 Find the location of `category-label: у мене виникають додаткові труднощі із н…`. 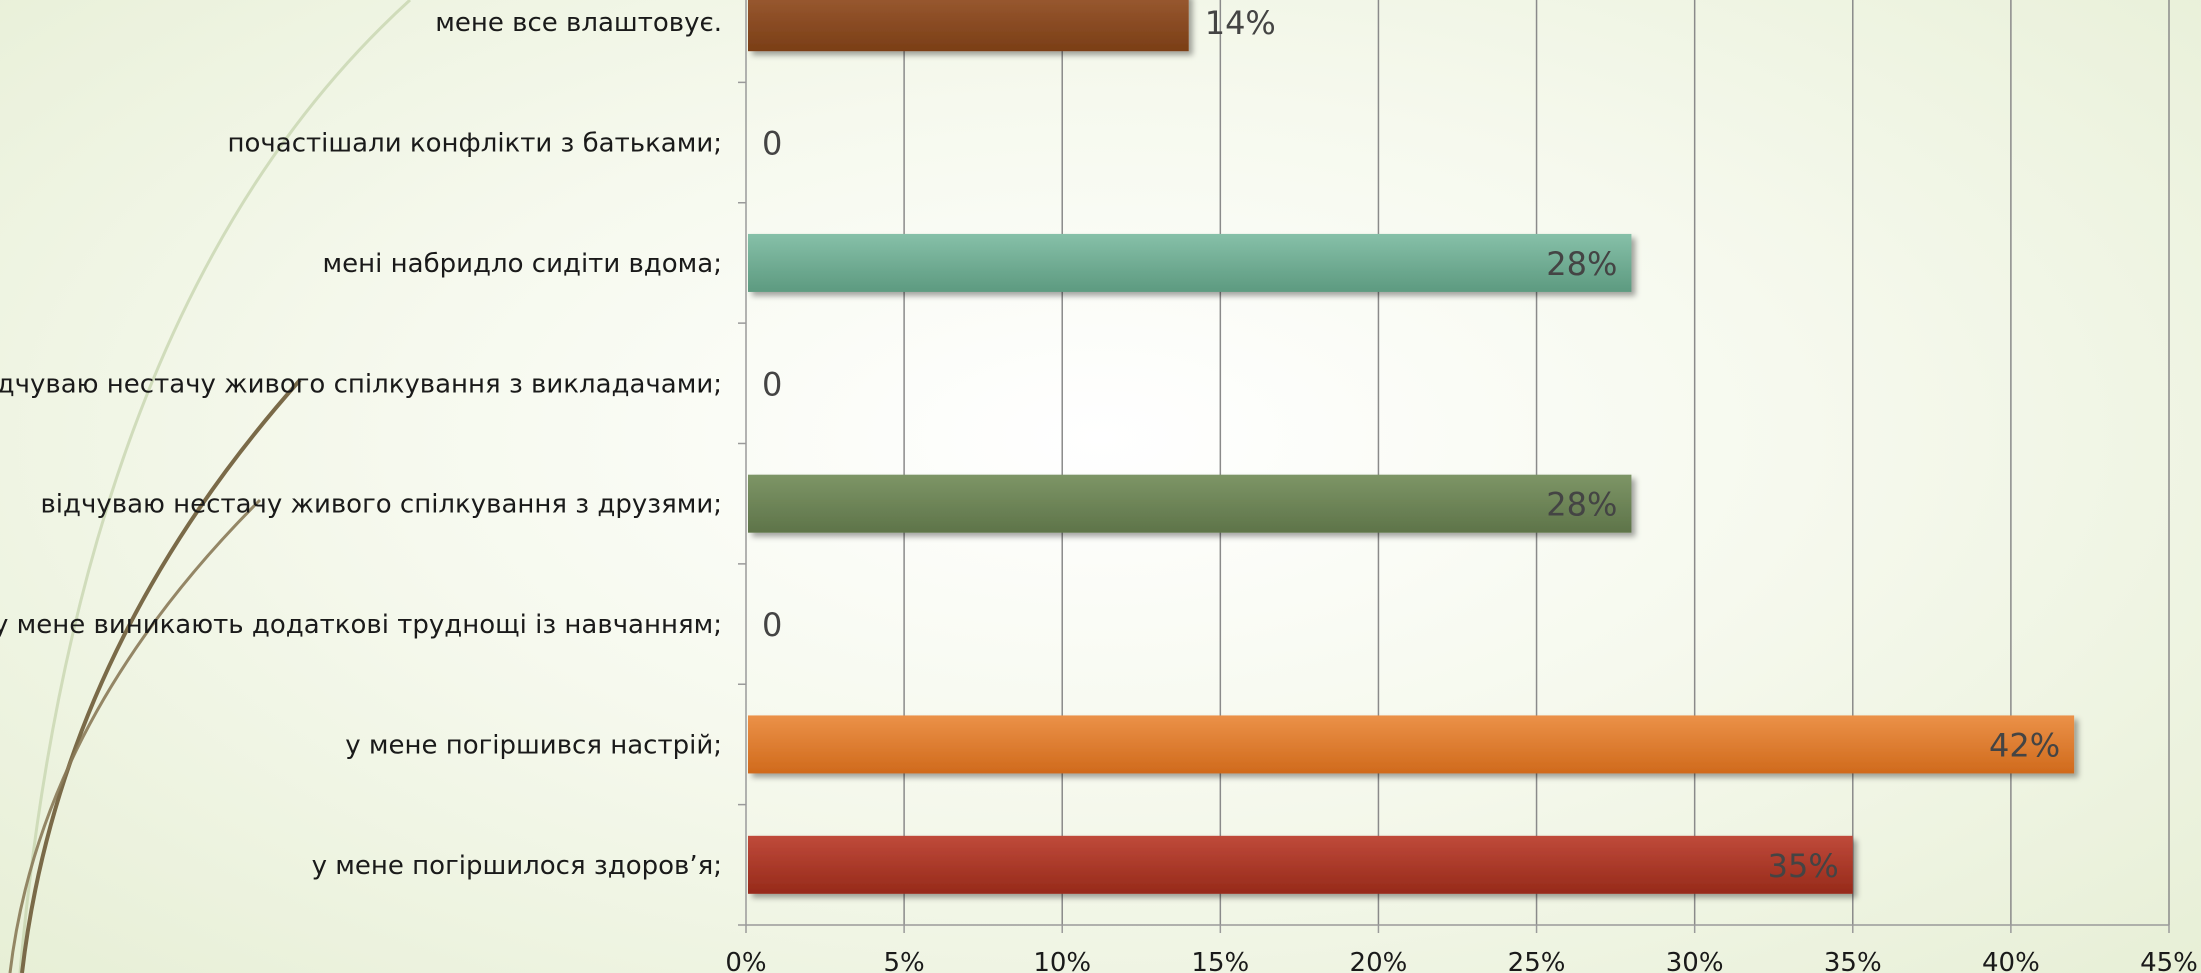

category-label: у мене виникають додаткові труднощі із н… is located at coordinates (361, 625).